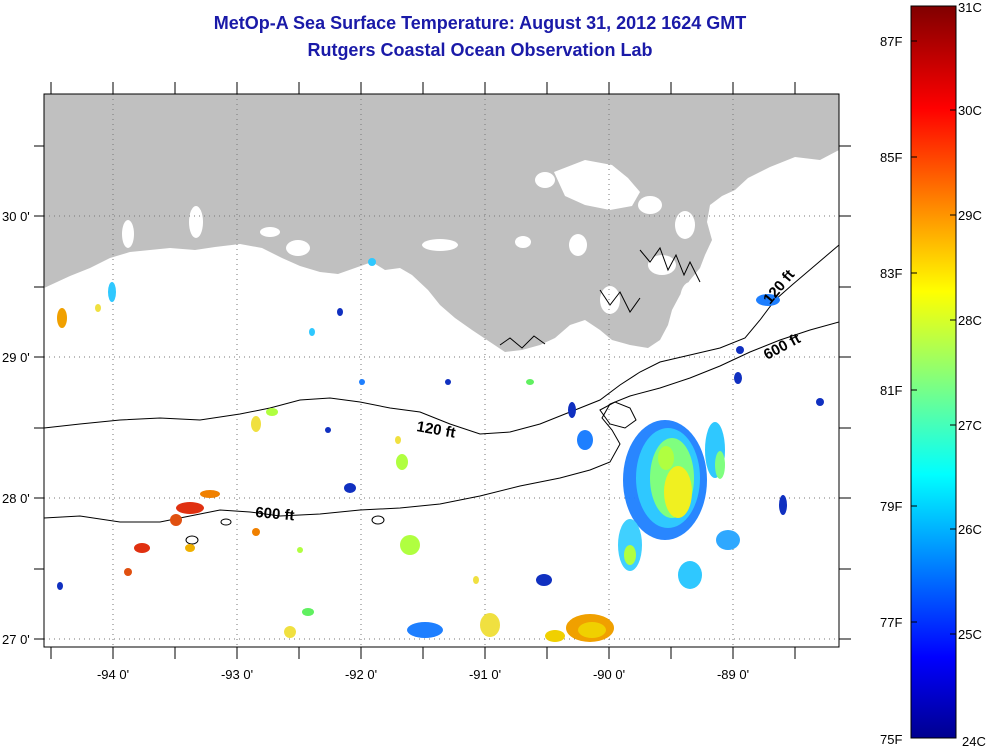 The height and width of the screenshot is (754, 992). I want to click on colorbar-gradient, so click(933, 372).